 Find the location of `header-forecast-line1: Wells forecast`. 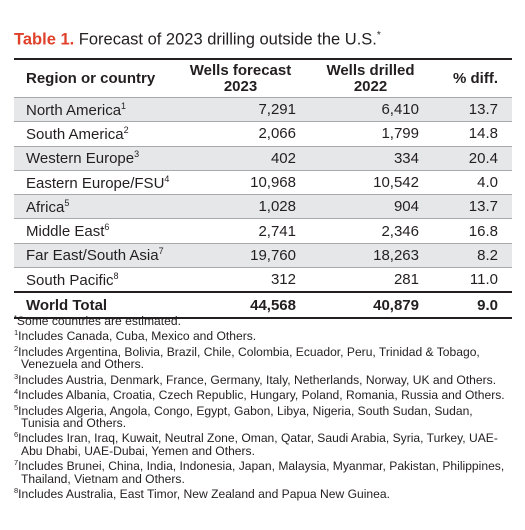

header-forecast-line1: Wells forecast is located at coordinates (240, 70).